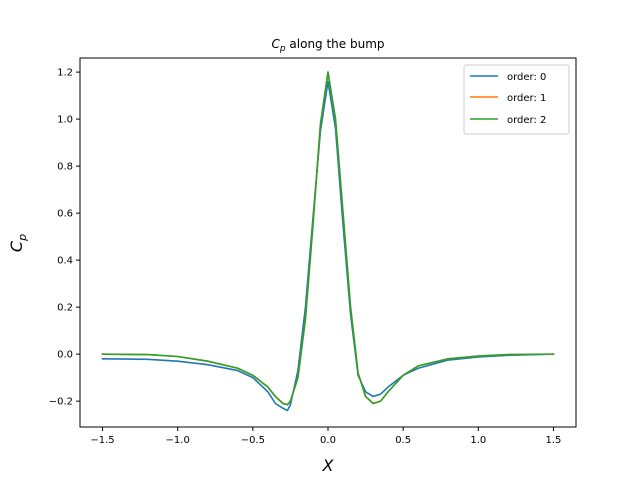 This screenshot has height=485, width=640. What do you see at coordinates (253, 440) in the screenshot?
I see `x-tick-label: −0.5` at bounding box center [253, 440].